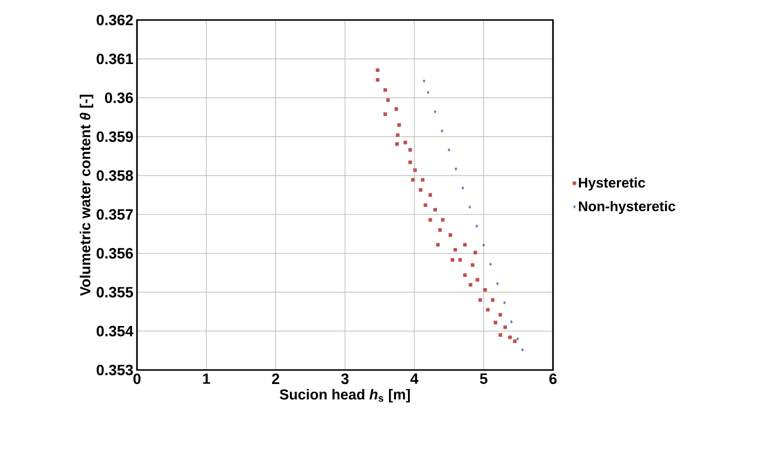 The width and height of the screenshot is (779, 450). What do you see at coordinates (553, 379) in the screenshot?
I see `x-tick-label: 6` at bounding box center [553, 379].